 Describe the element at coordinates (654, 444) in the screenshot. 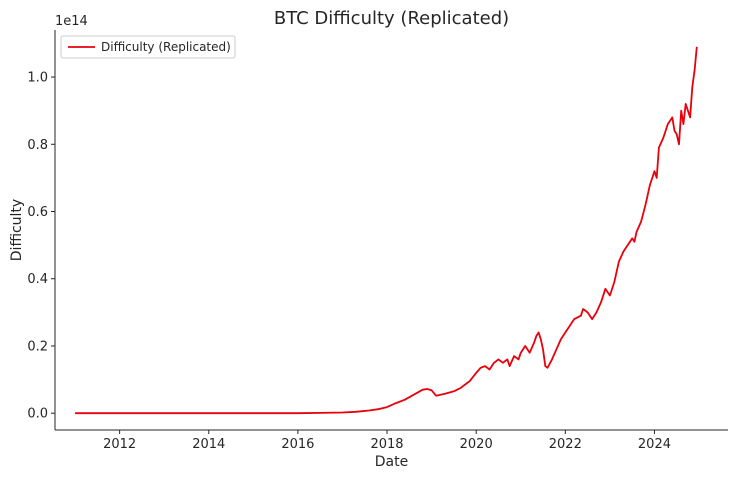

I see `x-tick-label: 2024` at that location.